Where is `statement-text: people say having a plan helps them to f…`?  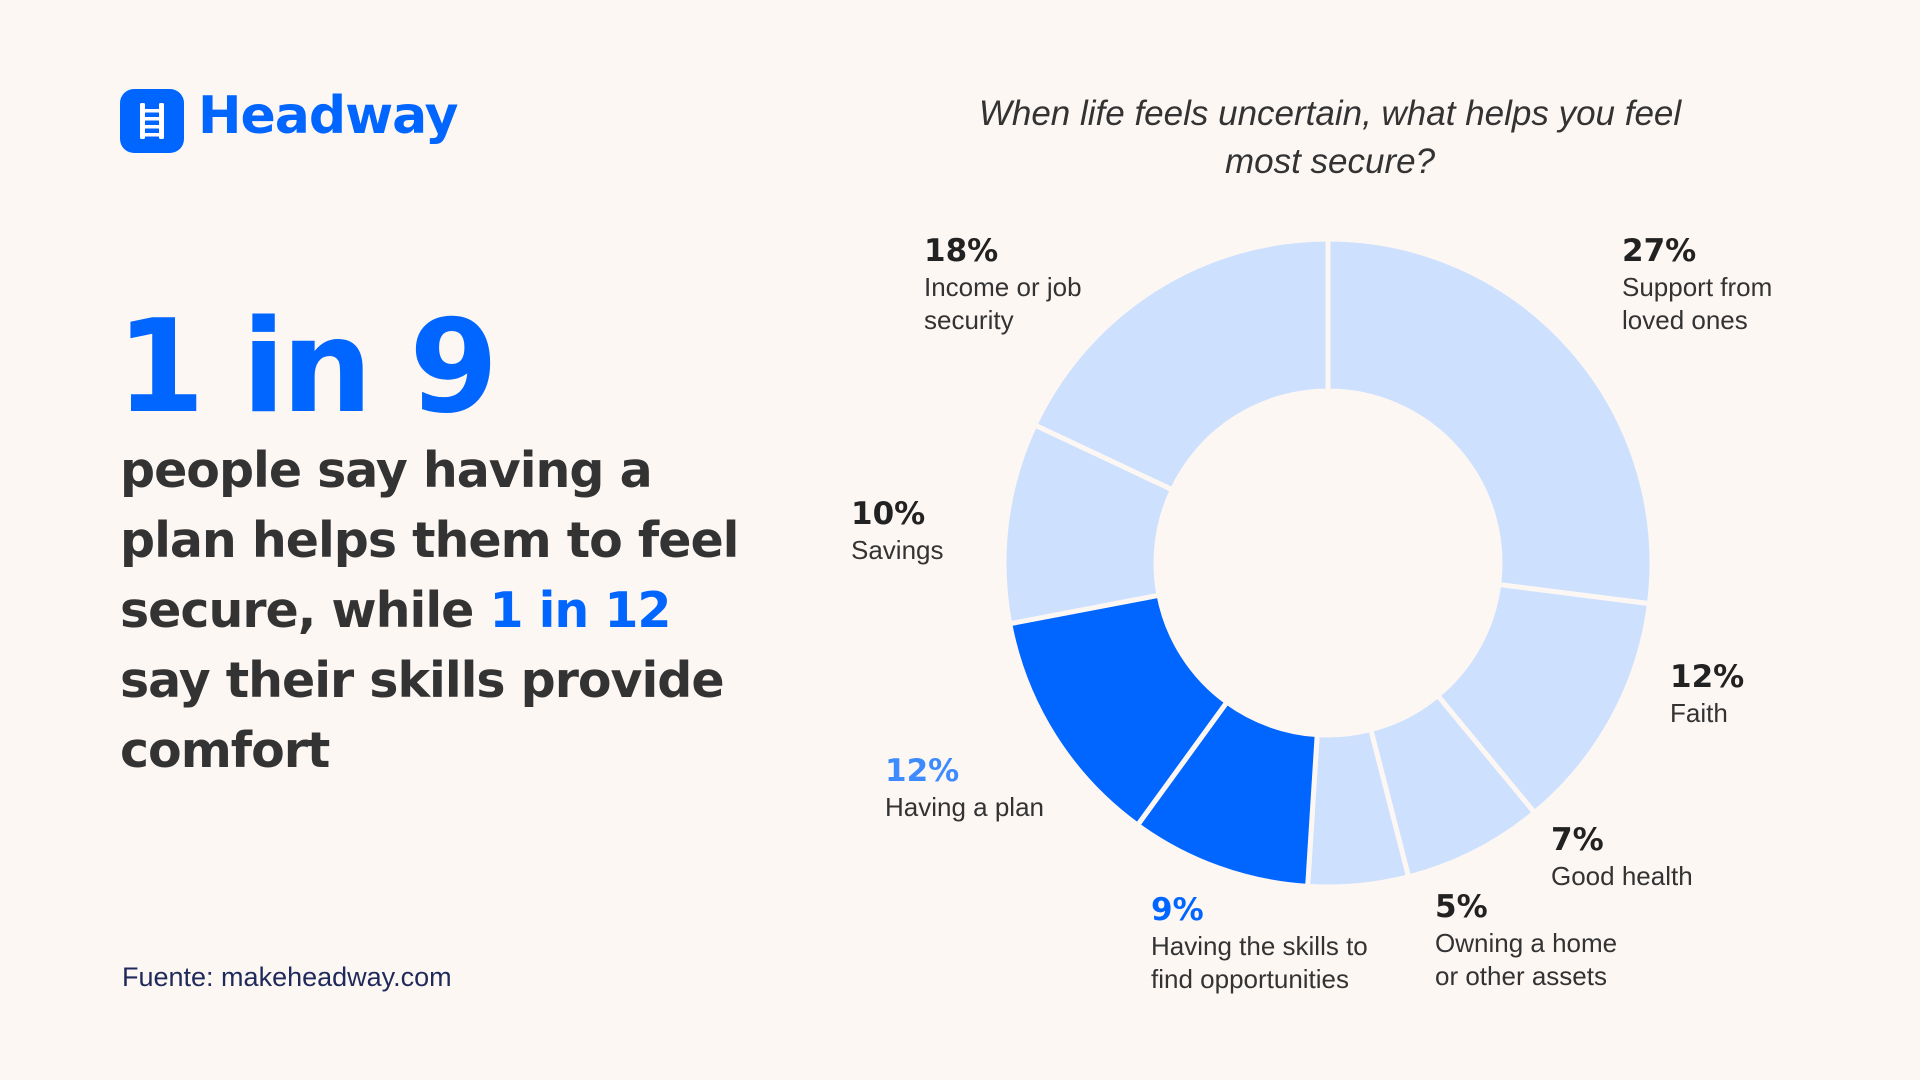
statement-text: people say having a plan helps them to f… is located at coordinates (429, 540).